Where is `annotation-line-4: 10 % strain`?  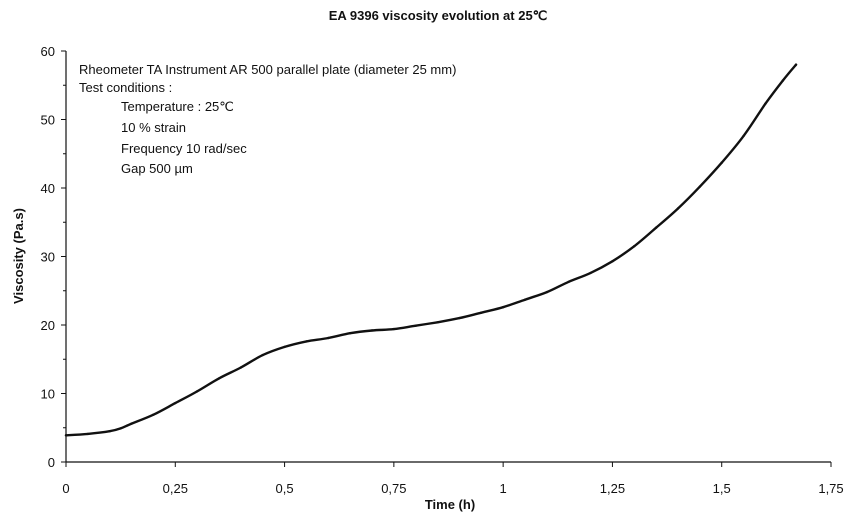
annotation-line-4: 10 % strain is located at coordinates (153, 127).